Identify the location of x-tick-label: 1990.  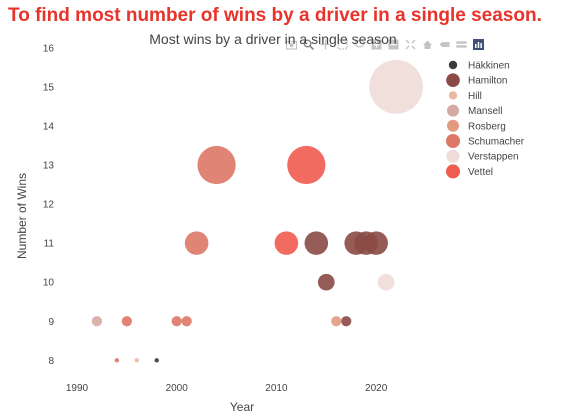
(77, 388).